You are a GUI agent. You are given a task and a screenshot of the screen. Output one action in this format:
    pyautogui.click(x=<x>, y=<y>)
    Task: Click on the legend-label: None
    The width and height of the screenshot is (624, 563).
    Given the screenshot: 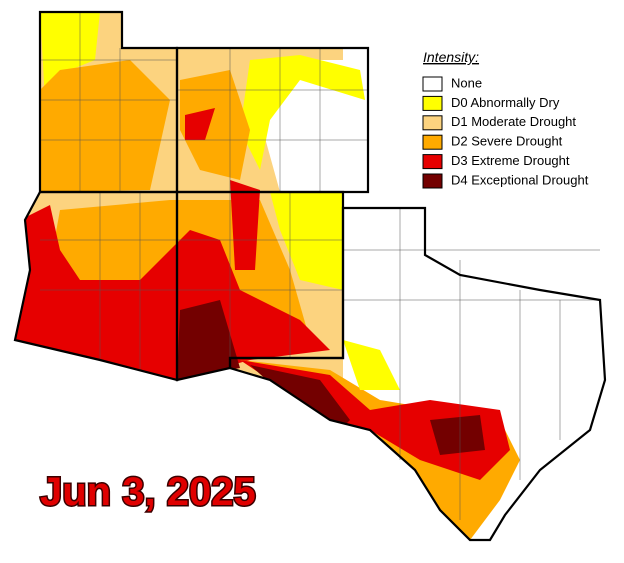 What is the action you would take?
    pyautogui.click(x=466, y=82)
    